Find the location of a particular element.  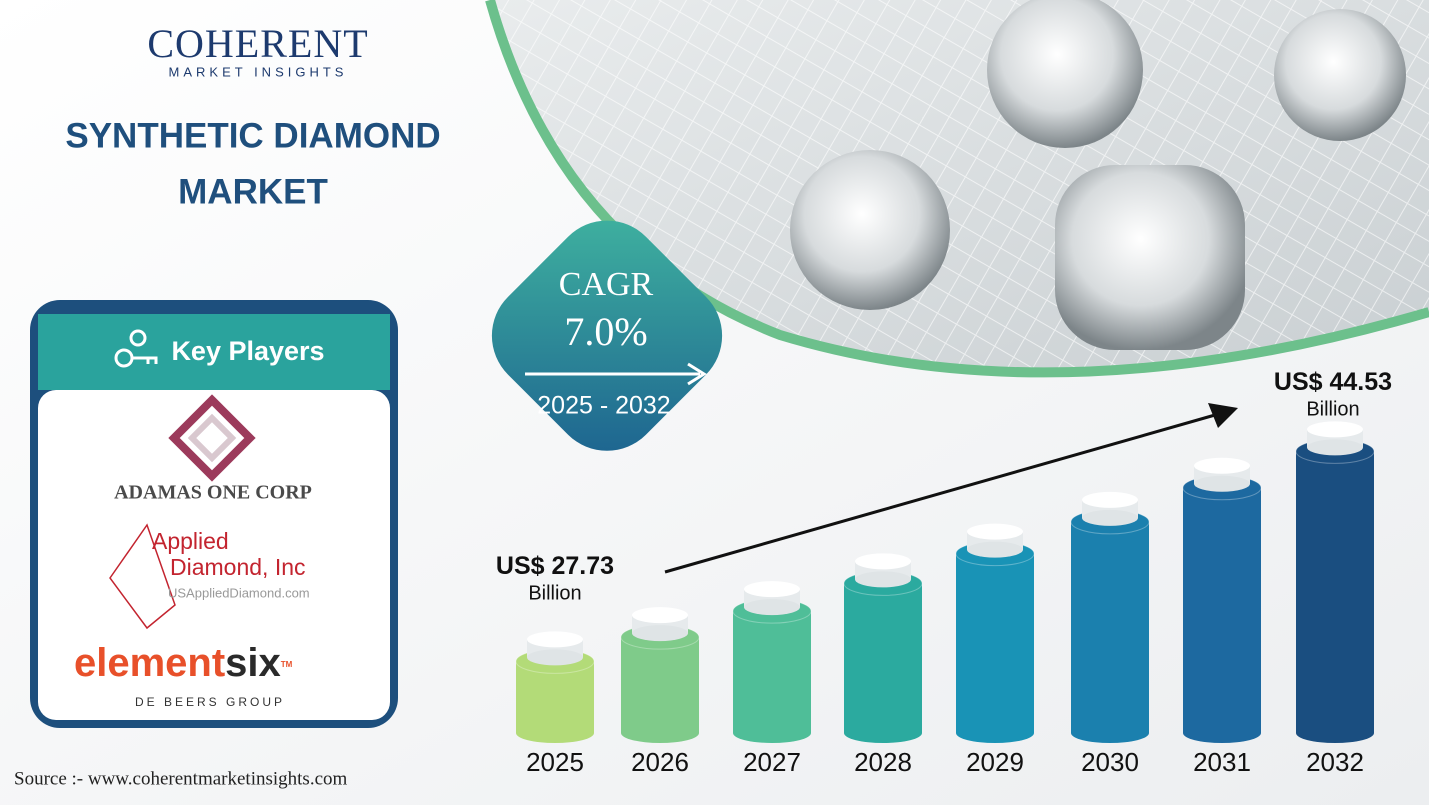

value-label: US$ 44.53 is located at coordinates (1333, 382).